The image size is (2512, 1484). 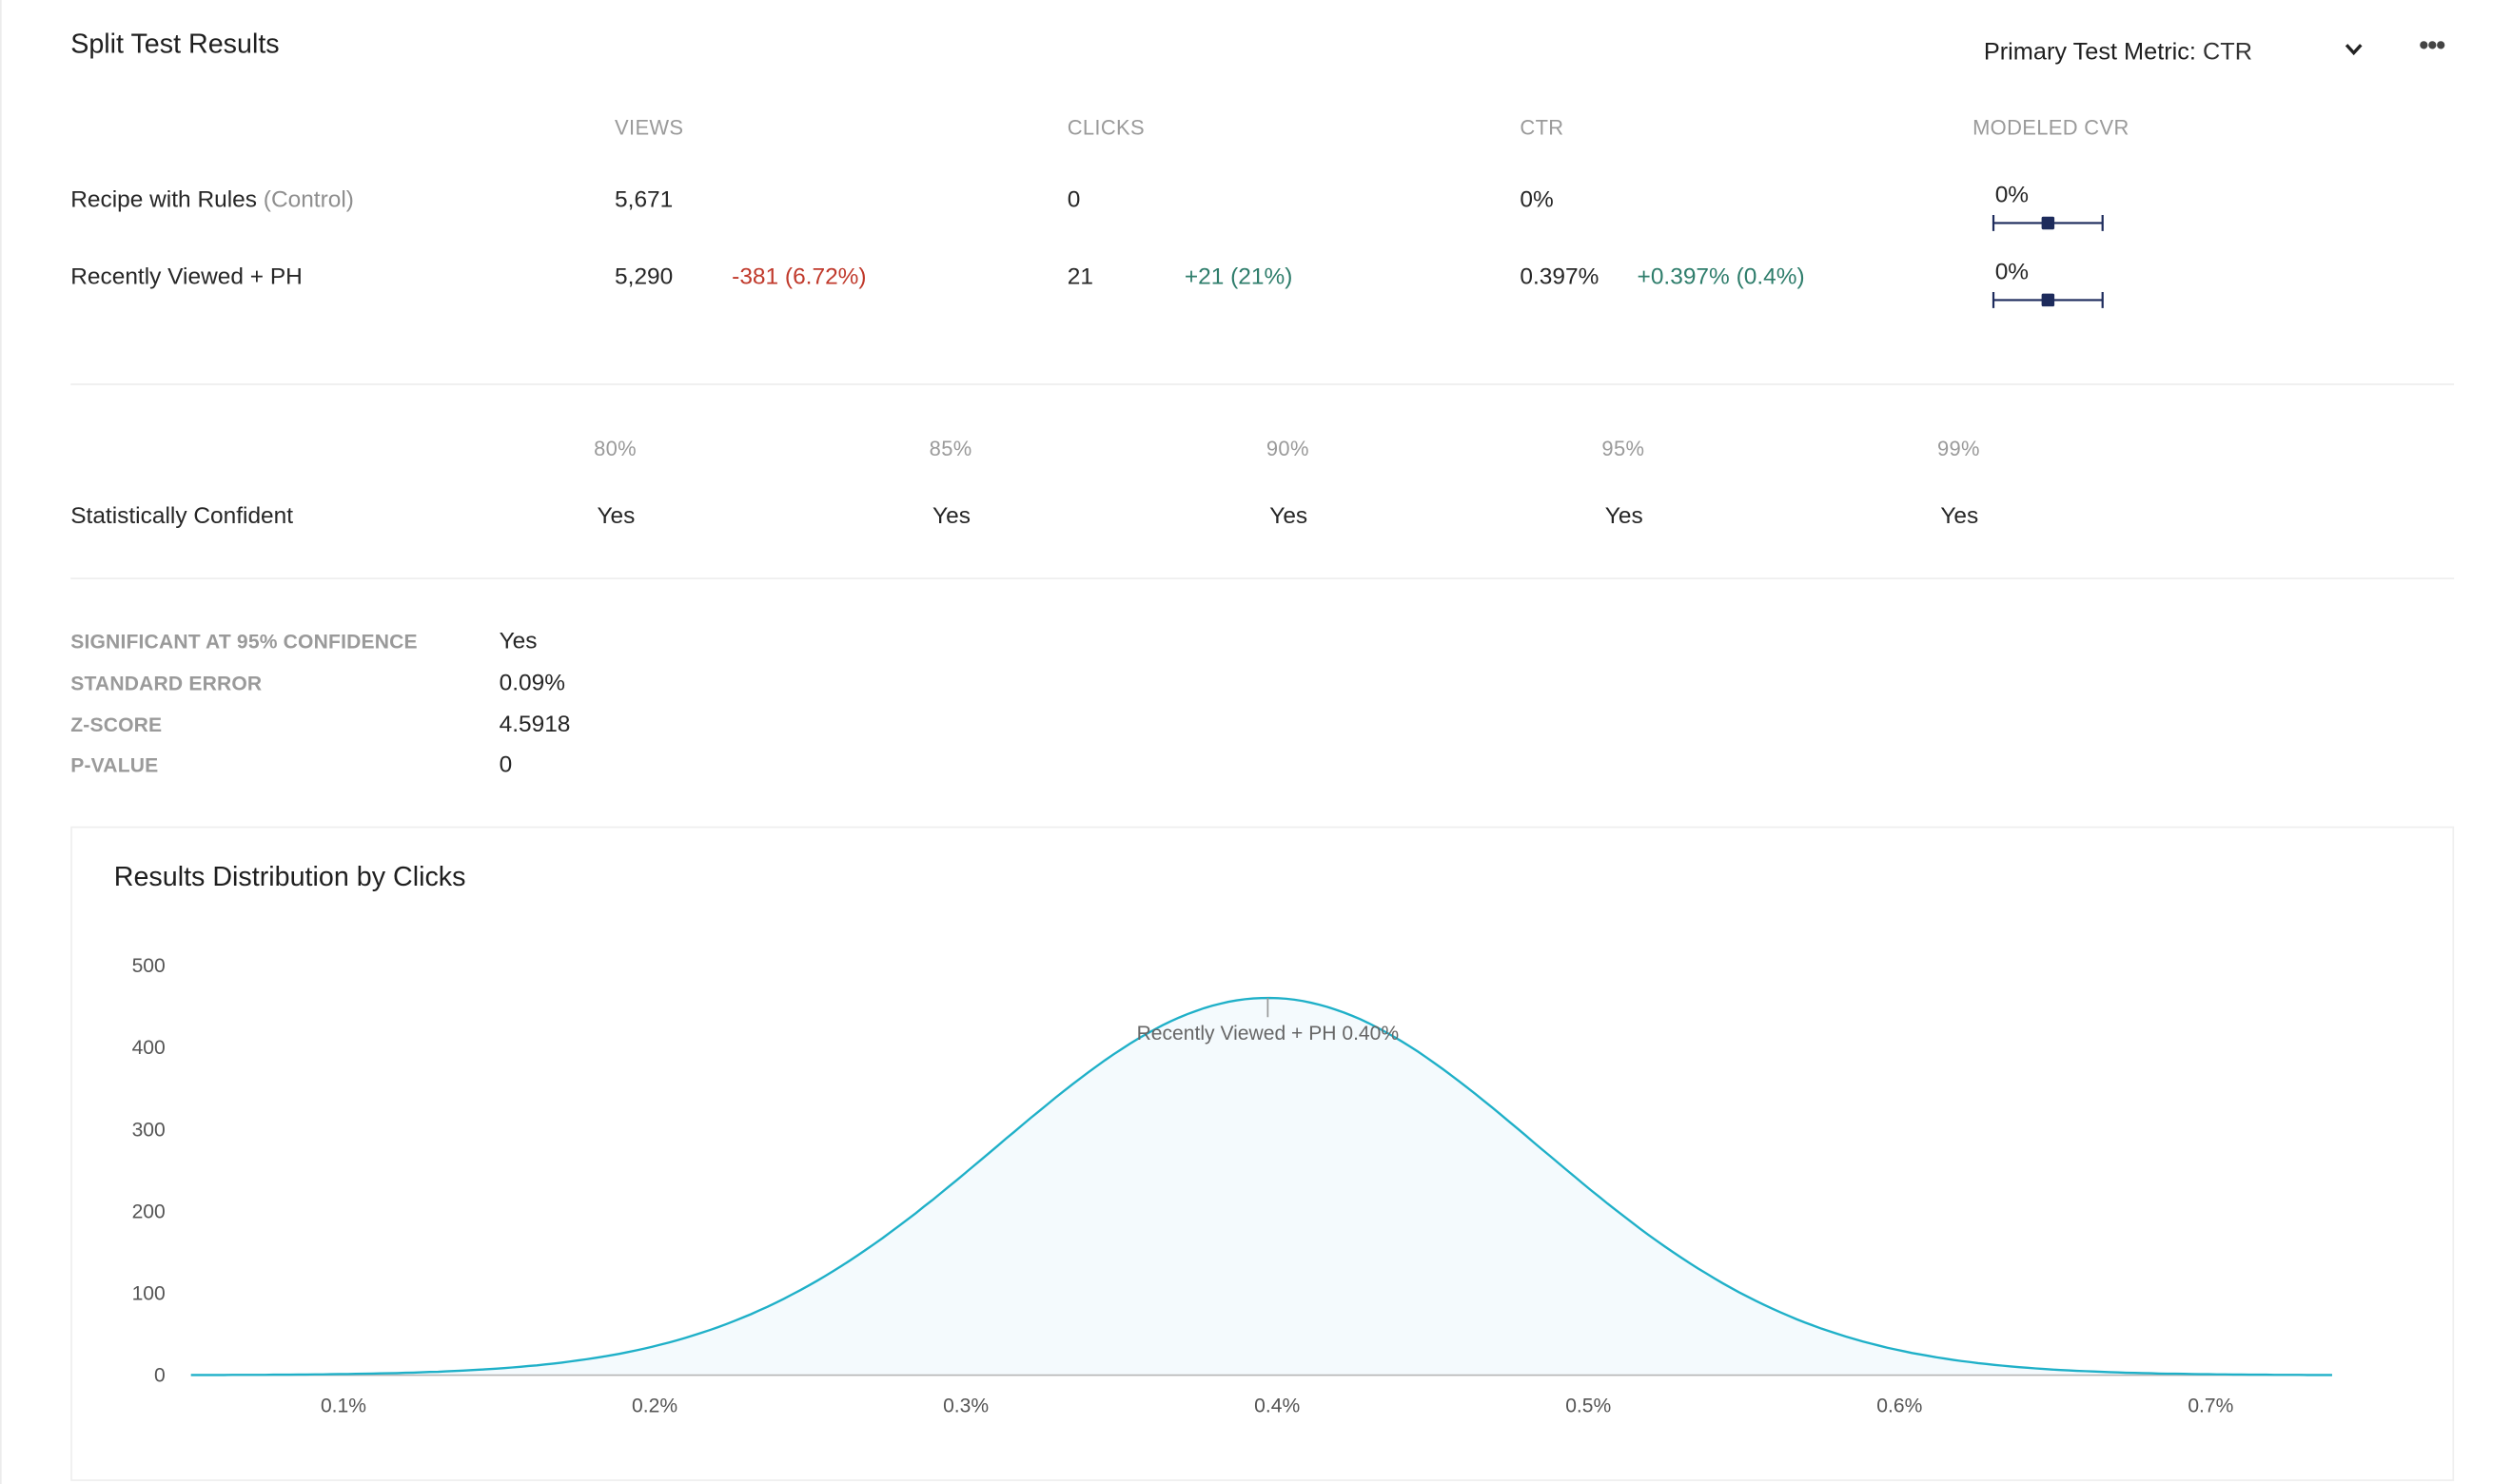 What do you see at coordinates (244, 642) in the screenshot?
I see `stat-label-significance: SIGNIFICANT AT 95% CONFIDENCE` at bounding box center [244, 642].